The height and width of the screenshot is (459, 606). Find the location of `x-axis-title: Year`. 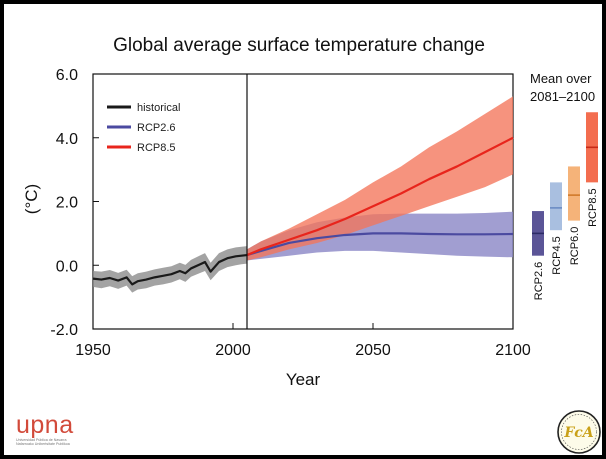

x-axis-title: Year is located at coordinates (303, 379).